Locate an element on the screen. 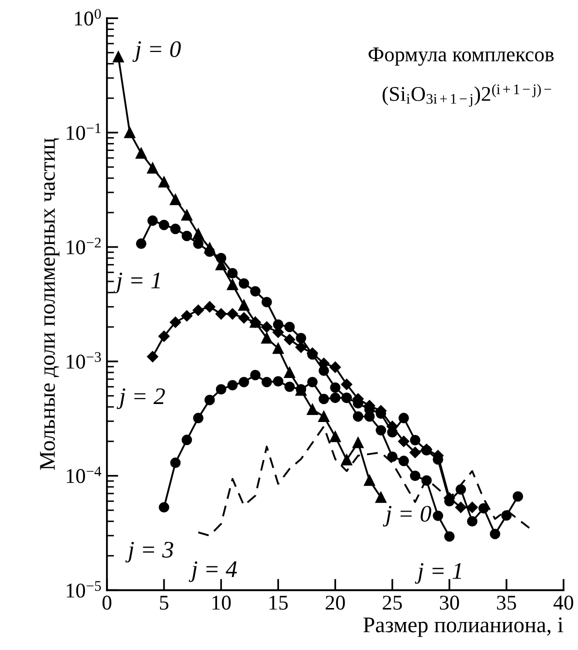 The height and width of the screenshot is (650, 578). x-tick-label: 40 is located at coordinates (564, 603).